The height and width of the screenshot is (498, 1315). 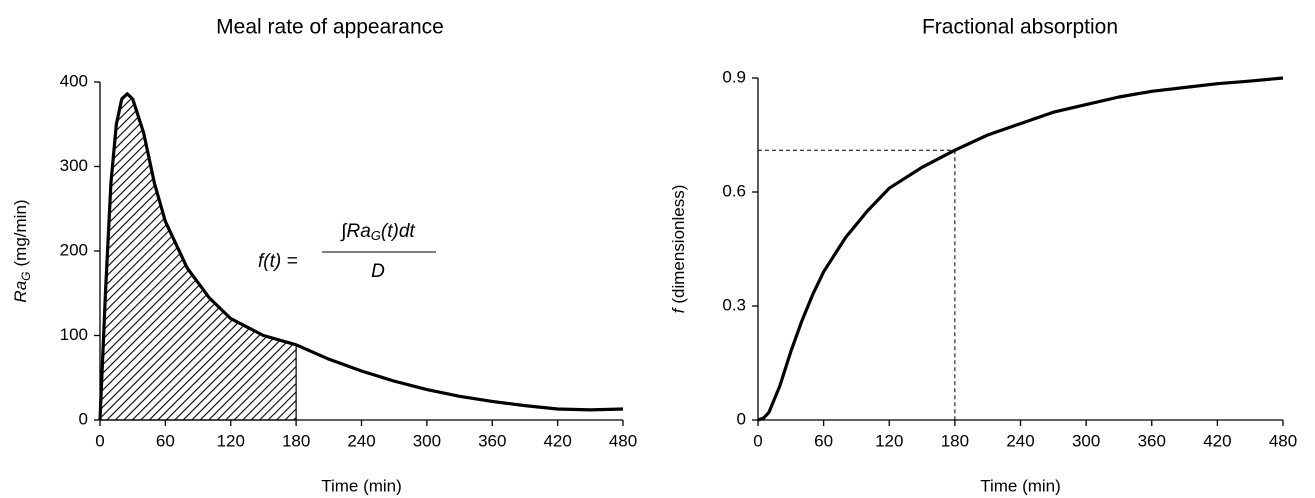 What do you see at coordinates (678, 244) in the screenshot?
I see `y-axis-label-part: (dimensionless)` at bounding box center [678, 244].